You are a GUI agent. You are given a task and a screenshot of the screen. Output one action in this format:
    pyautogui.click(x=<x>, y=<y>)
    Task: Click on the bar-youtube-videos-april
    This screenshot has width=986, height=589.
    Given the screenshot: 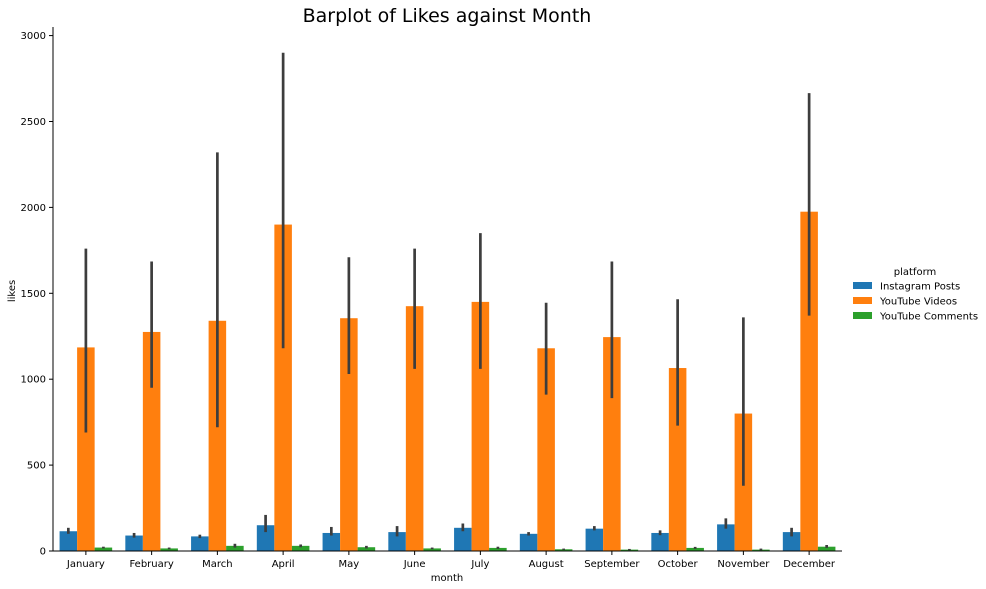 What is the action you would take?
    pyautogui.click(x=283, y=387)
    